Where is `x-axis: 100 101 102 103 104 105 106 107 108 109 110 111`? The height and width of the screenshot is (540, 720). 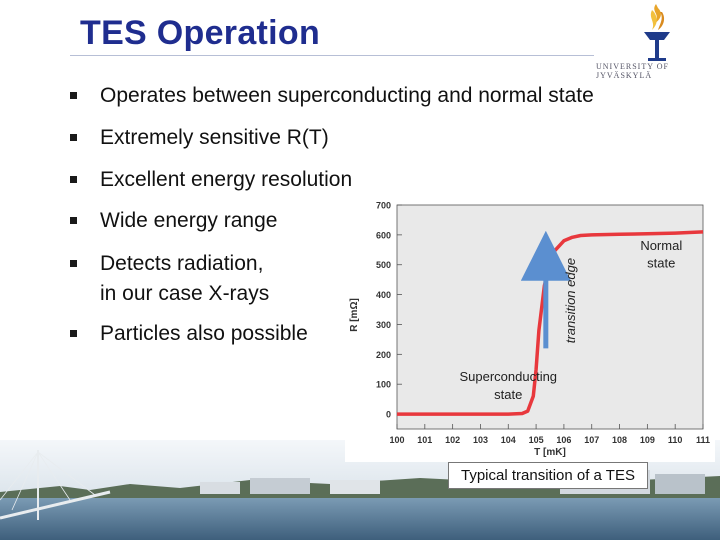 x-axis: 100 101 102 103 104 105 106 107 108 109 110 111 is located at coordinates (549, 434).